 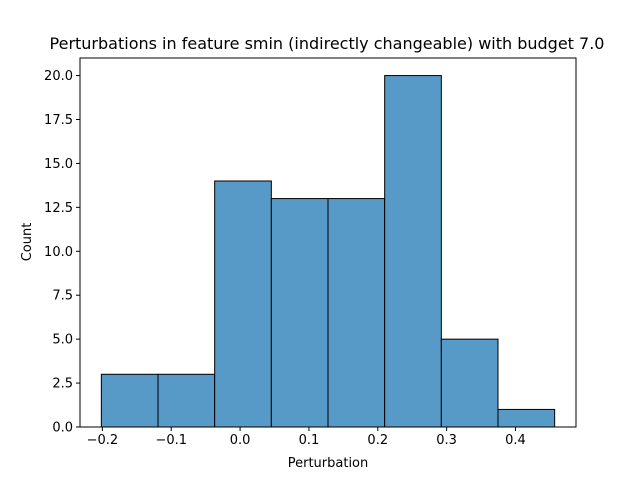 What do you see at coordinates (446, 440) in the screenshot?
I see `x-tick-label: 0.3` at bounding box center [446, 440].